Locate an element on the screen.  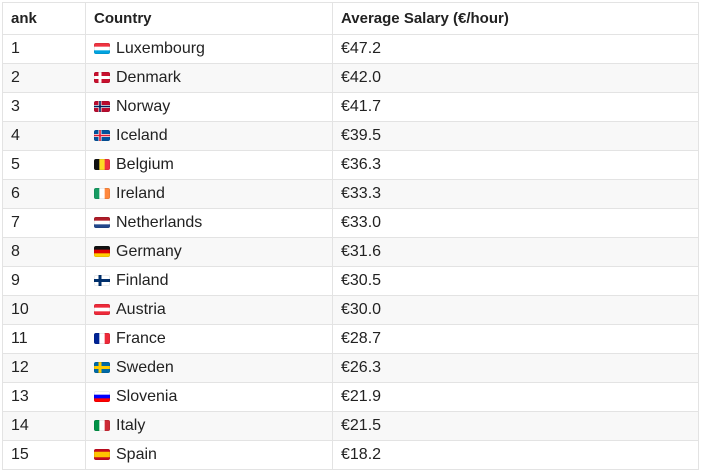
cell-text: €36.3 is located at coordinates (361, 164).